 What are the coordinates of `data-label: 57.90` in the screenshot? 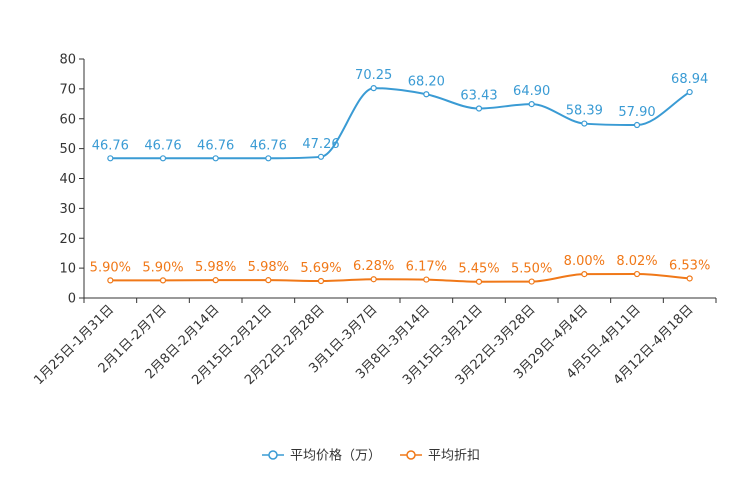 It's located at (636, 112).